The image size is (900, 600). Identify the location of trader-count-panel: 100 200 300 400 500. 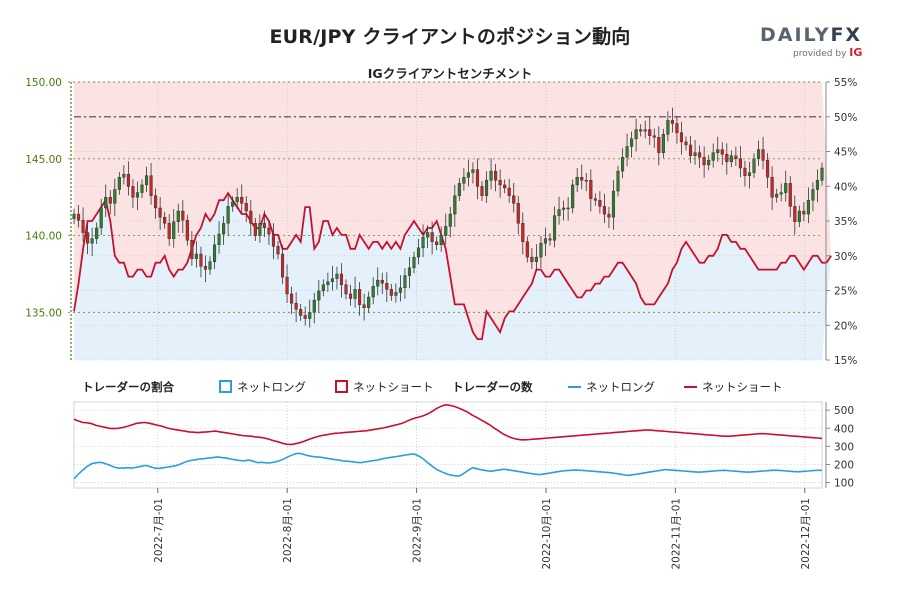
(463, 445).